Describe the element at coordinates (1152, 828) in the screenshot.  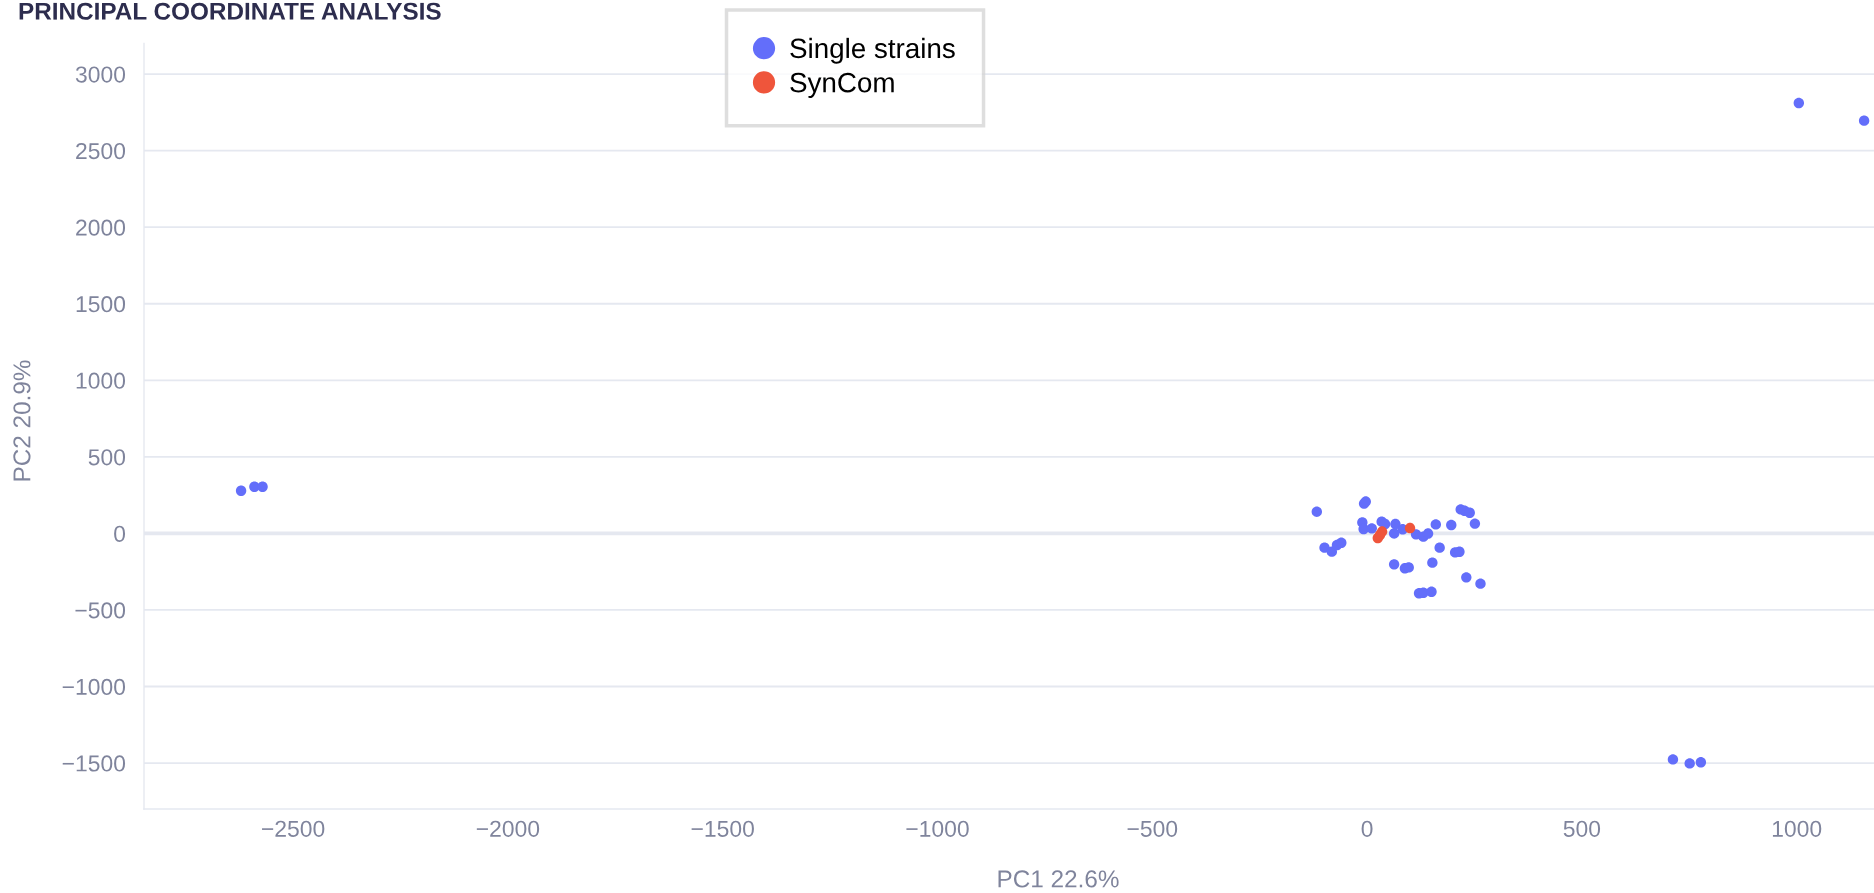
I see `x-tick-label: −500` at that location.